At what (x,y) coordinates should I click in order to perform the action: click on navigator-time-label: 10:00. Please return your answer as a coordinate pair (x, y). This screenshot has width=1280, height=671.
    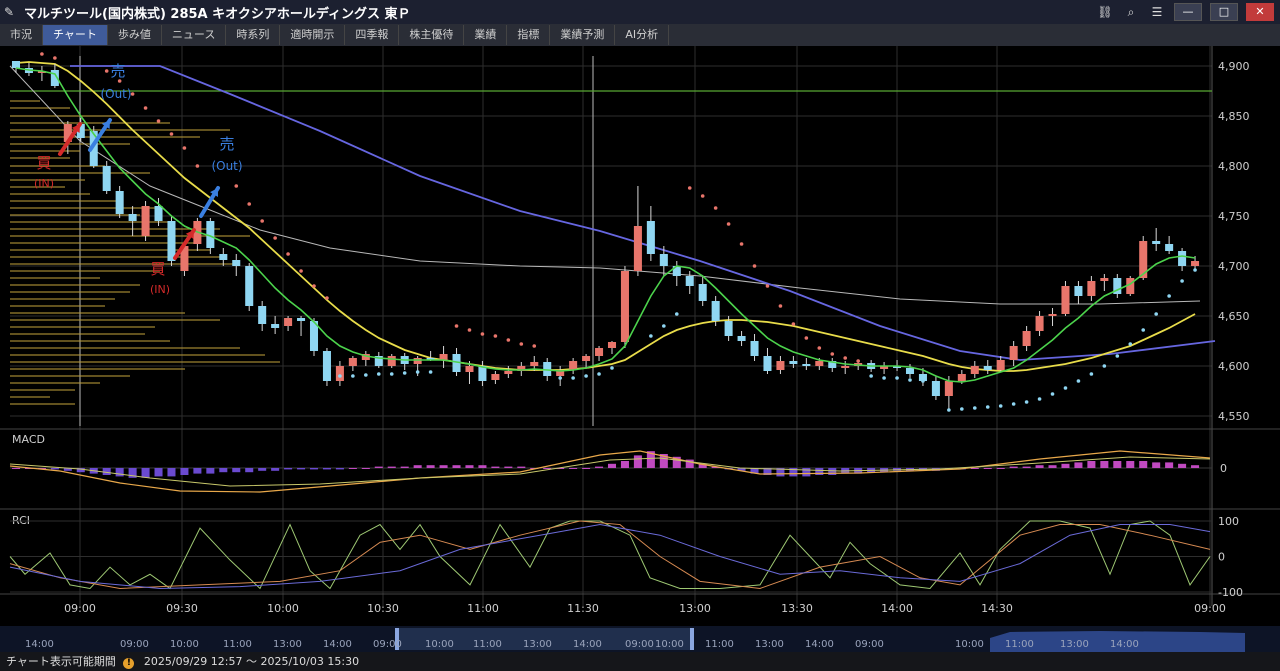
    Looking at the image, I should click on (669, 644).